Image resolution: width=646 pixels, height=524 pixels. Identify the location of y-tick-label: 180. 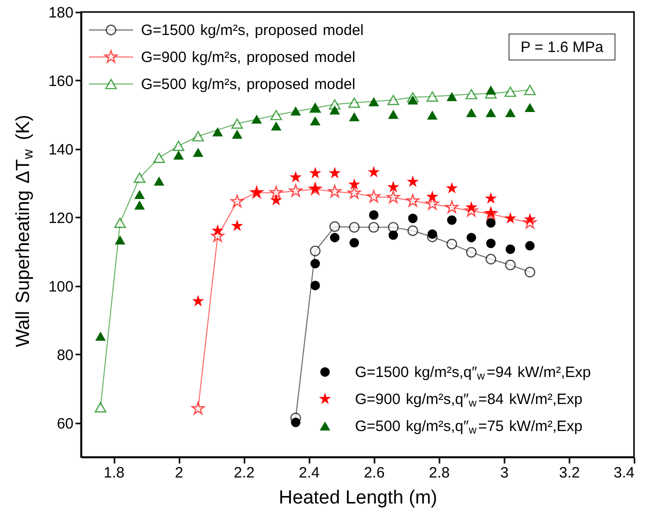
(61, 13).